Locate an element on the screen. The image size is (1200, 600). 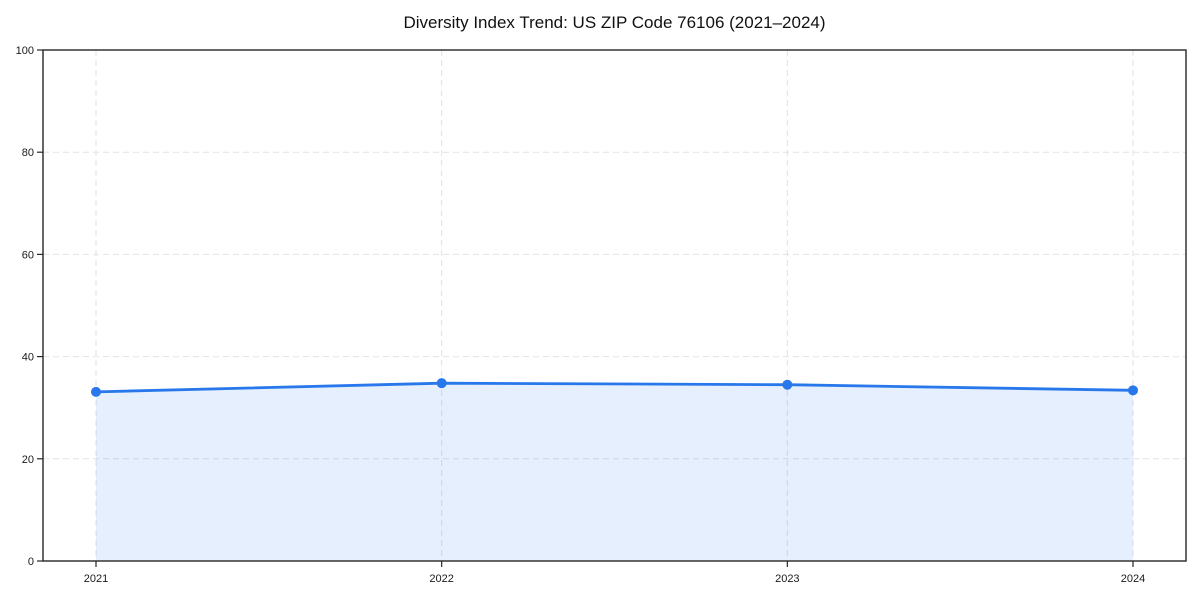
trend-line is located at coordinates (614, 387).